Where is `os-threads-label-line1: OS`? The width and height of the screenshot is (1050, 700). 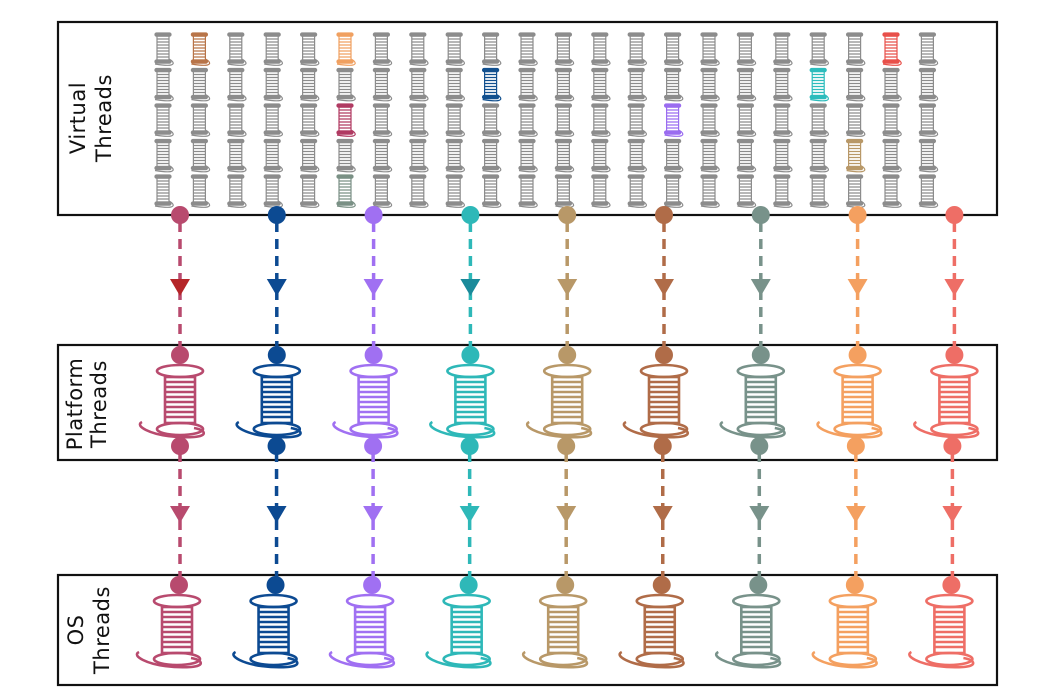 os-threads-label-line1: OS is located at coordinates (76, 630).